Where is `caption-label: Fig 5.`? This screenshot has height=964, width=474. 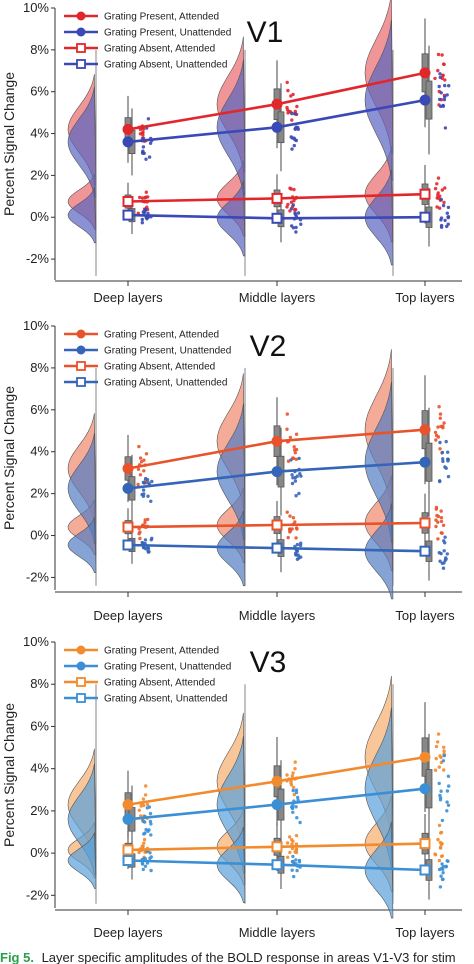 caption-label: Fig 5. is located at coordinates (17, 957).